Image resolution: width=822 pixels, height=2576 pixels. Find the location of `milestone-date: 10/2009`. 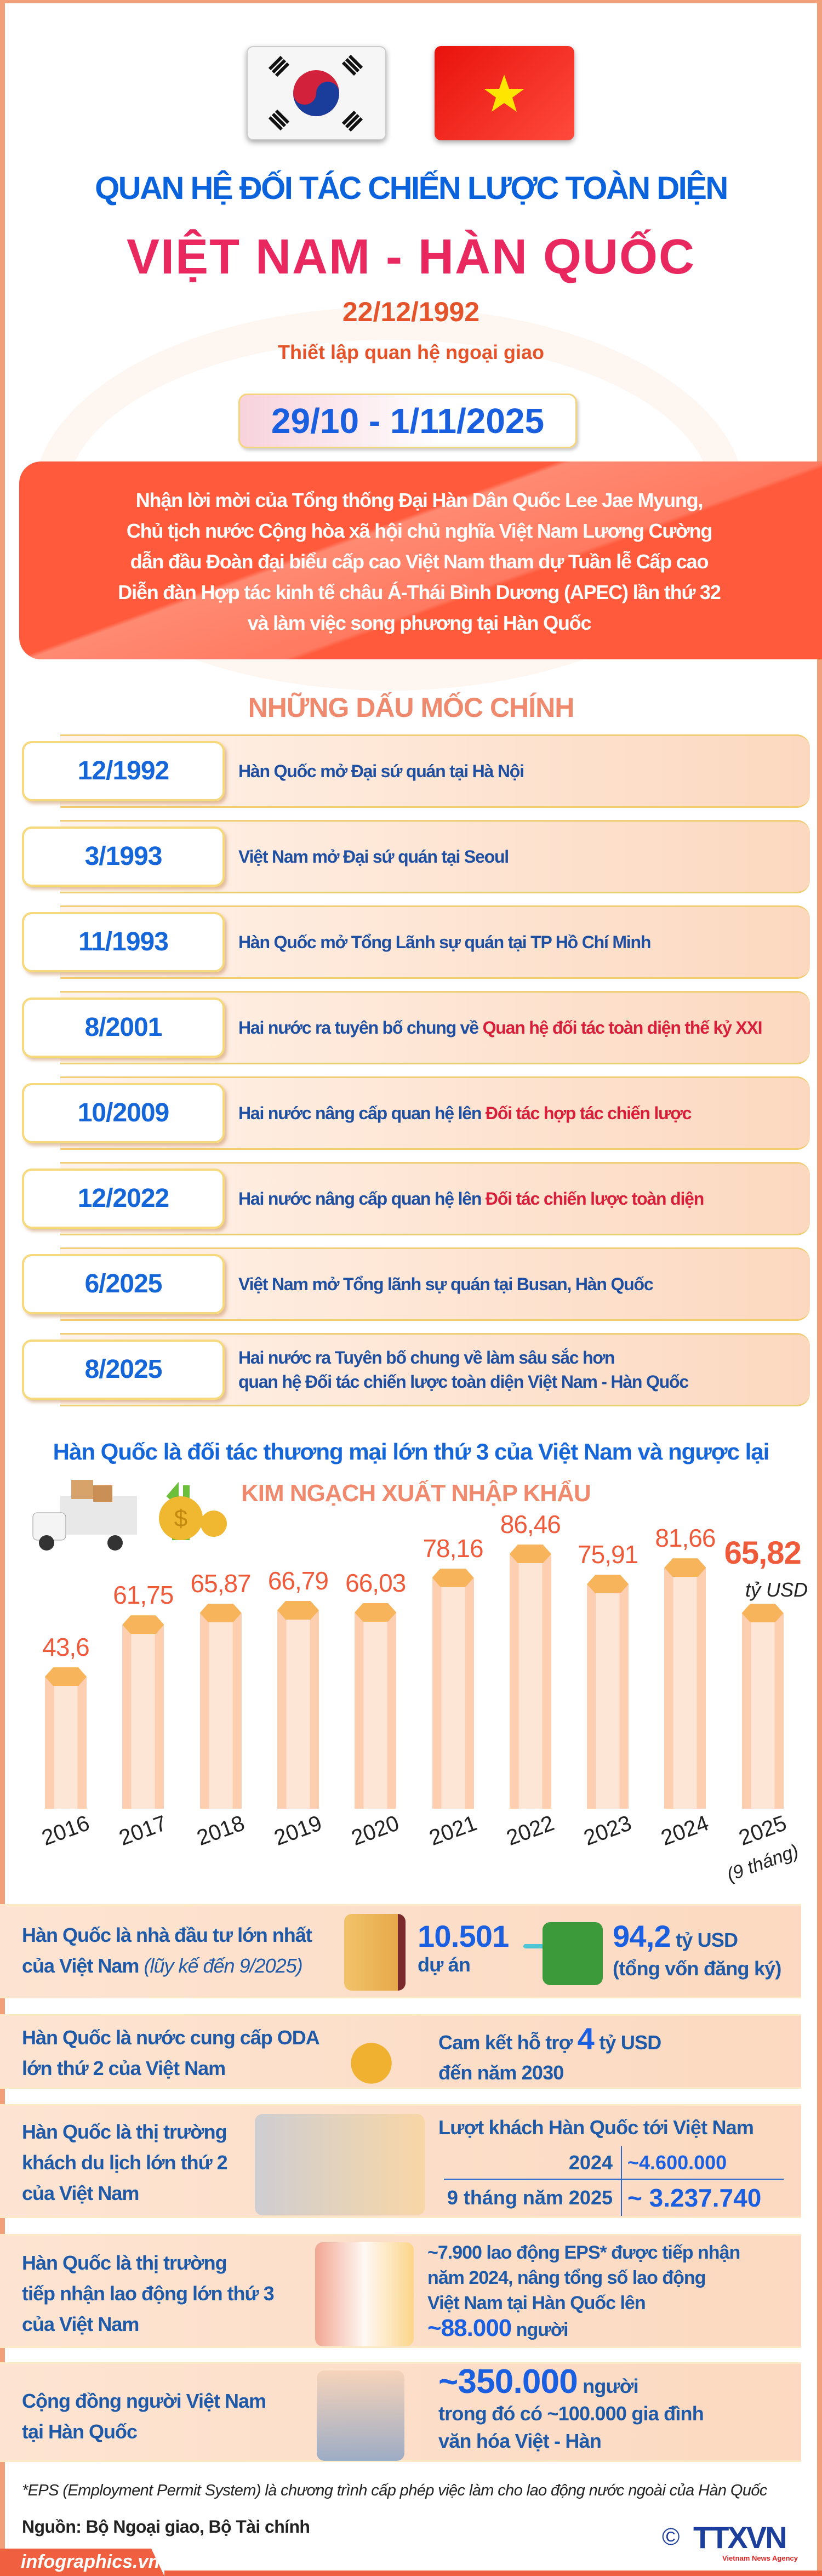

milestone-date: 10/2009 is located at coordinates (124, 1113).